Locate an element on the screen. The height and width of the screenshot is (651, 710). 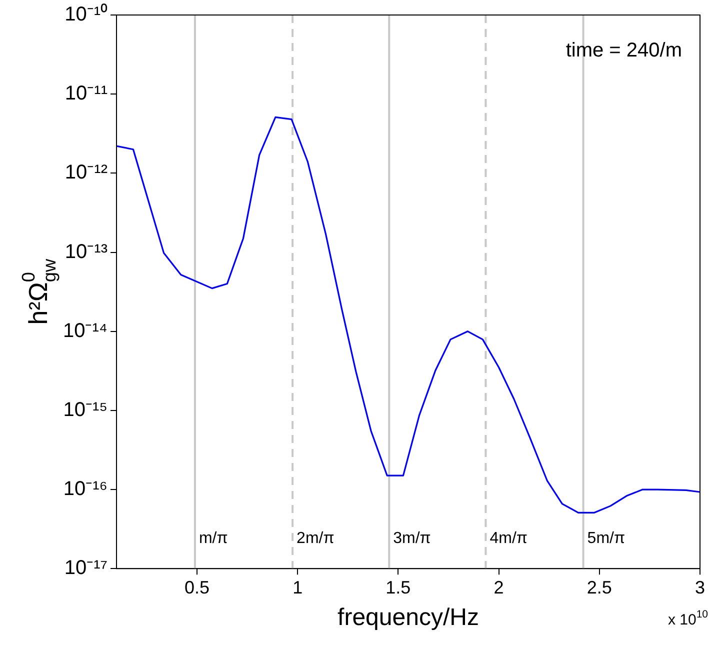
x-tick-label: 1.5 is located at coordinates (398, 587).